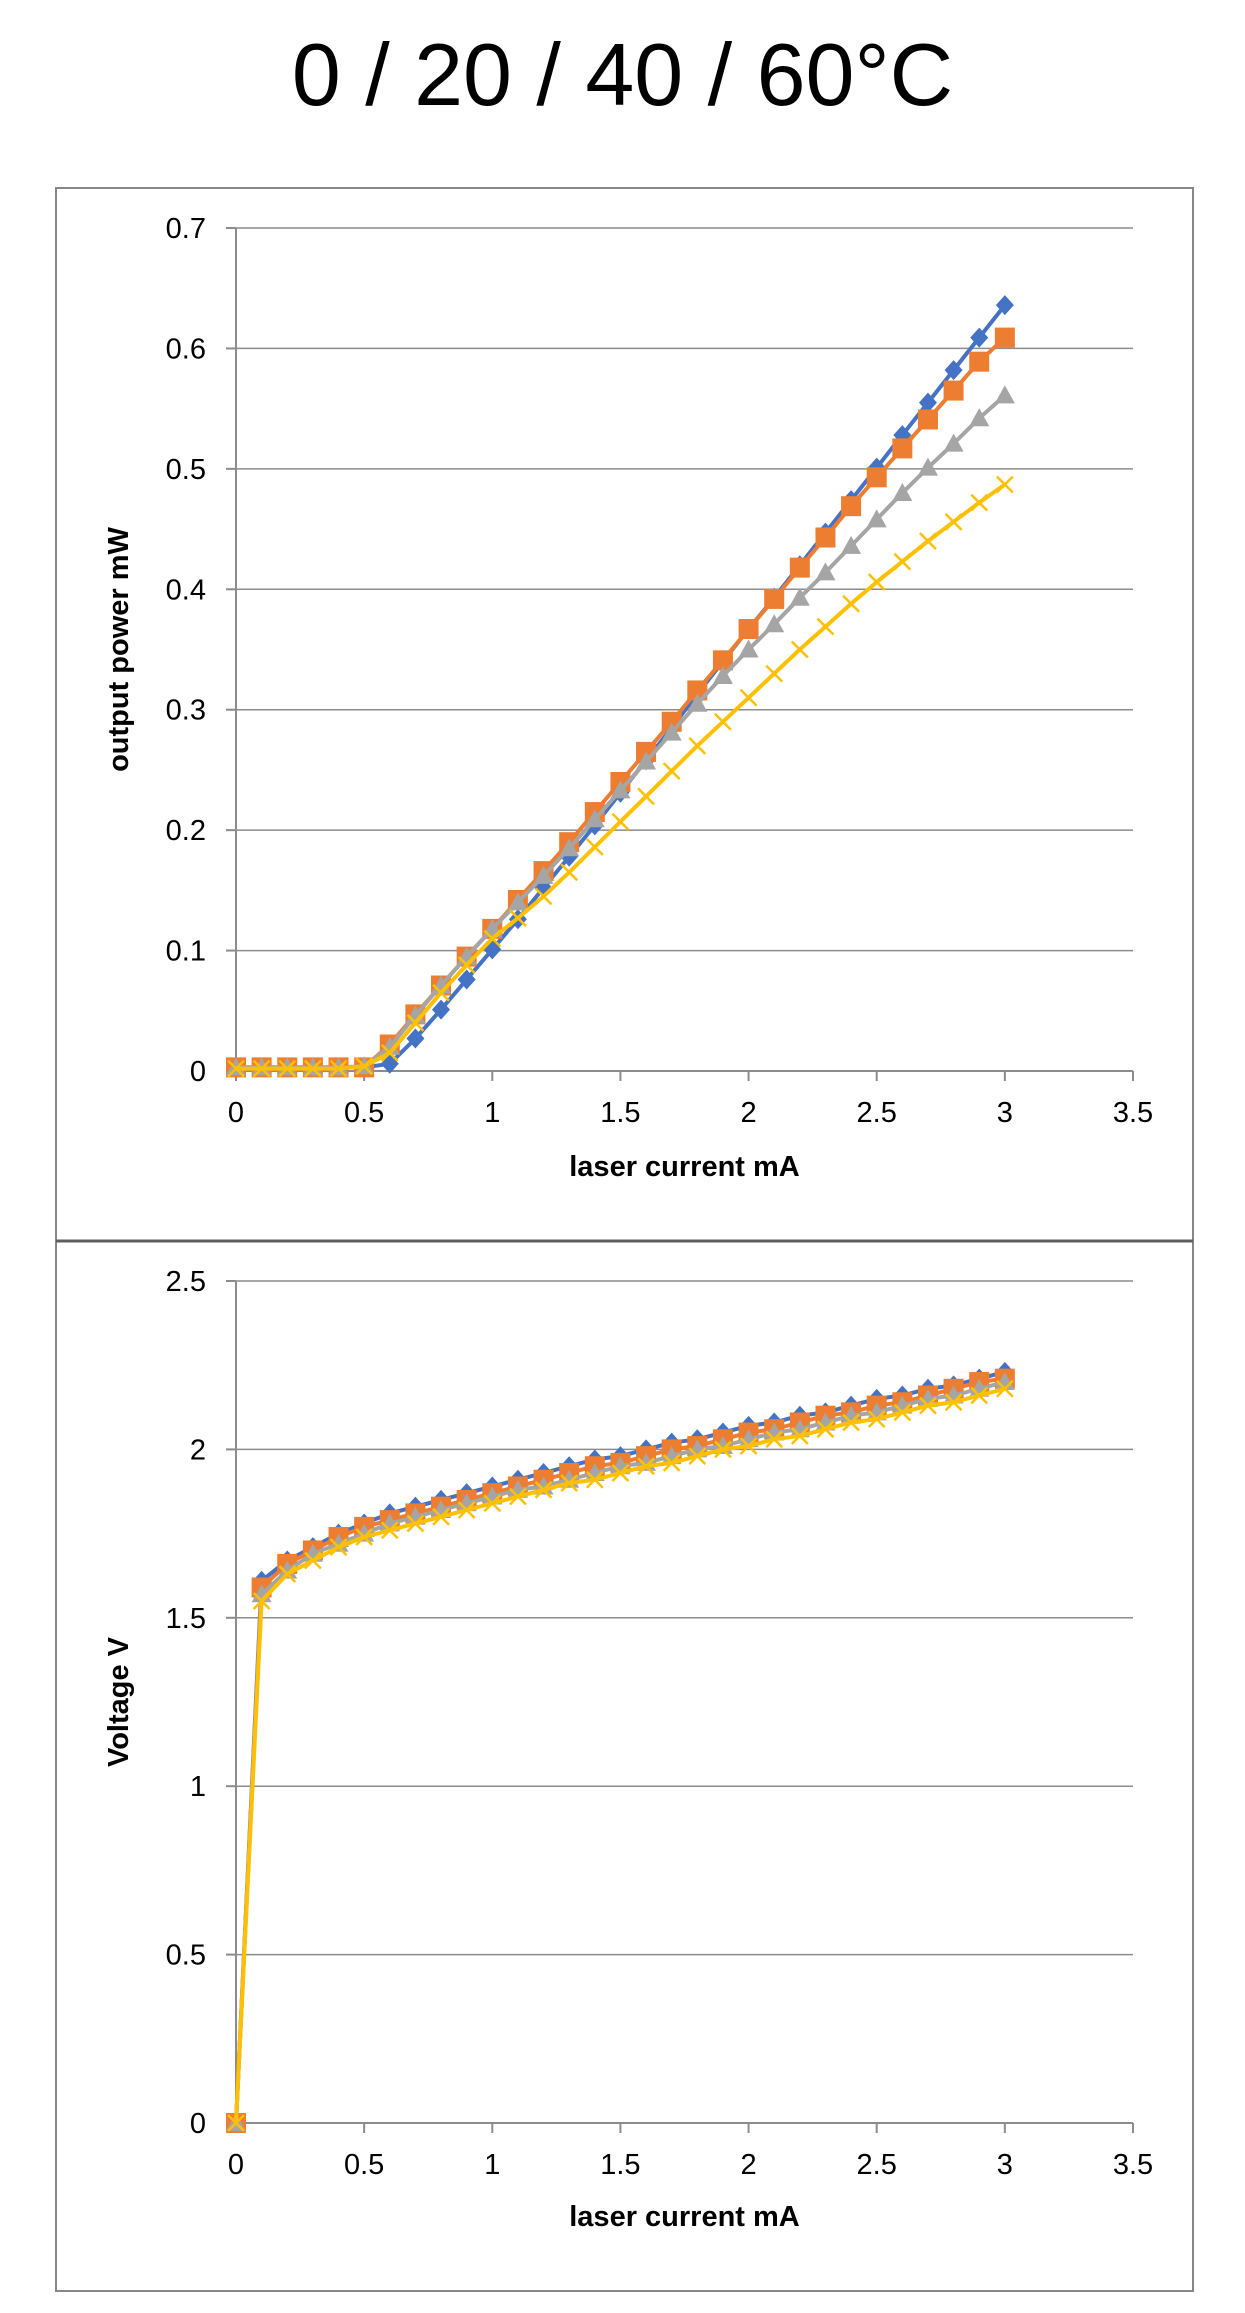 This screenshot has height=2313, width=1245. Describe the element at coordinates (119, 648) in the screenshot. I see `y-axis-title: output power mW` at that location.